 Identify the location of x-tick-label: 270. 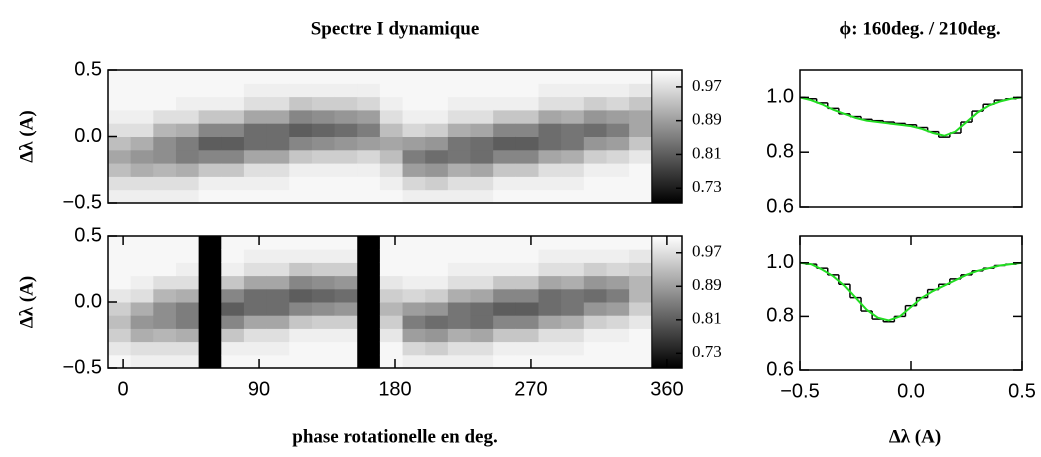
(530, 389).